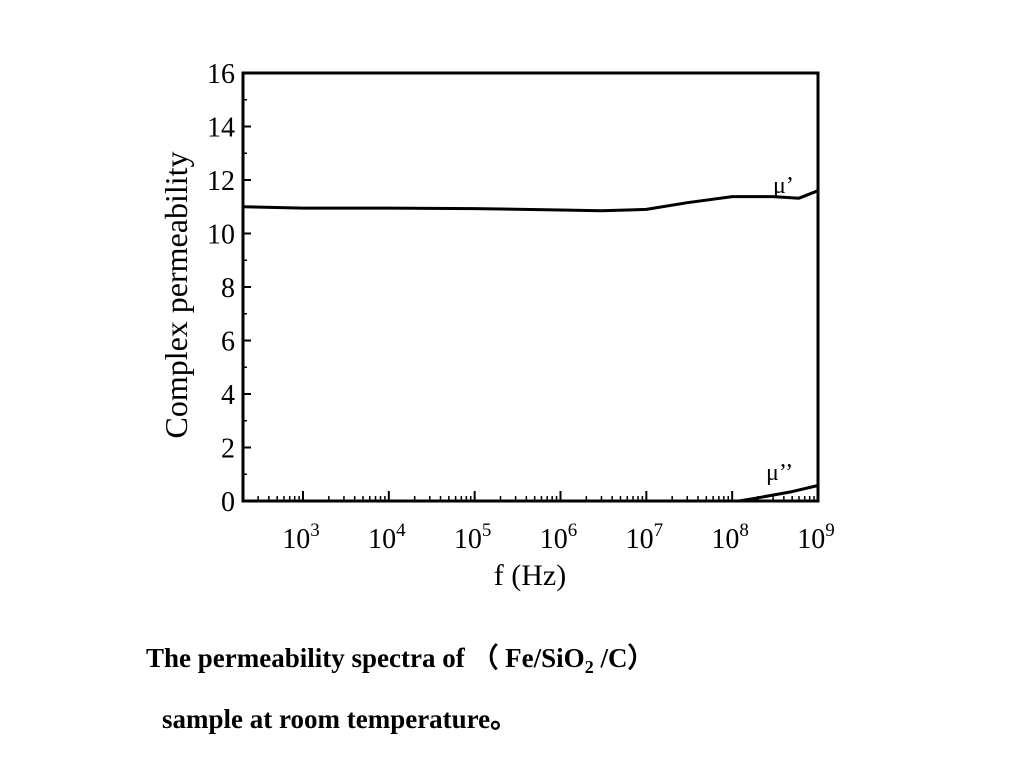 This screenshot has height=768, width=1024. Describe the element at coordinates (228, 449) in the screenshot. I see `y-tick-label: 2` at that location.